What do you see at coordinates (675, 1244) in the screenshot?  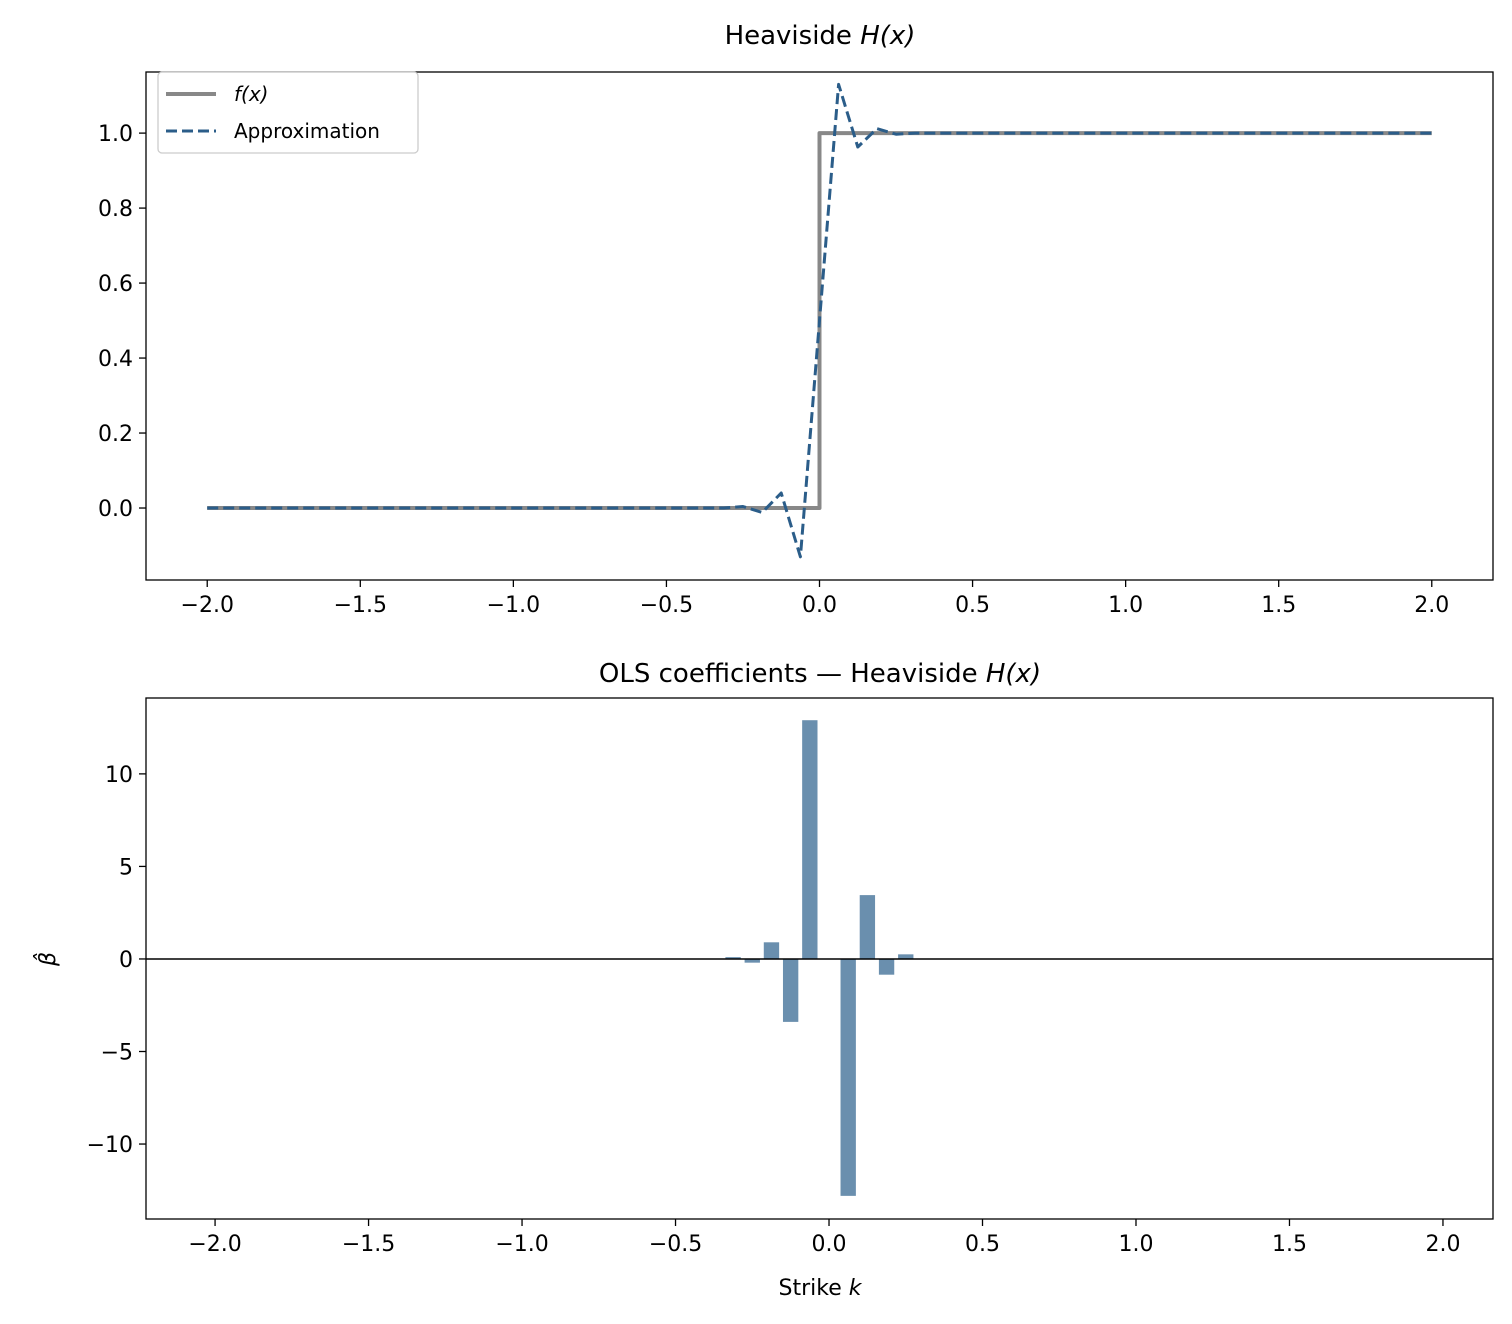 I see `bottom-x-tick-label: −0.5` at bounding box center [675, 1244].